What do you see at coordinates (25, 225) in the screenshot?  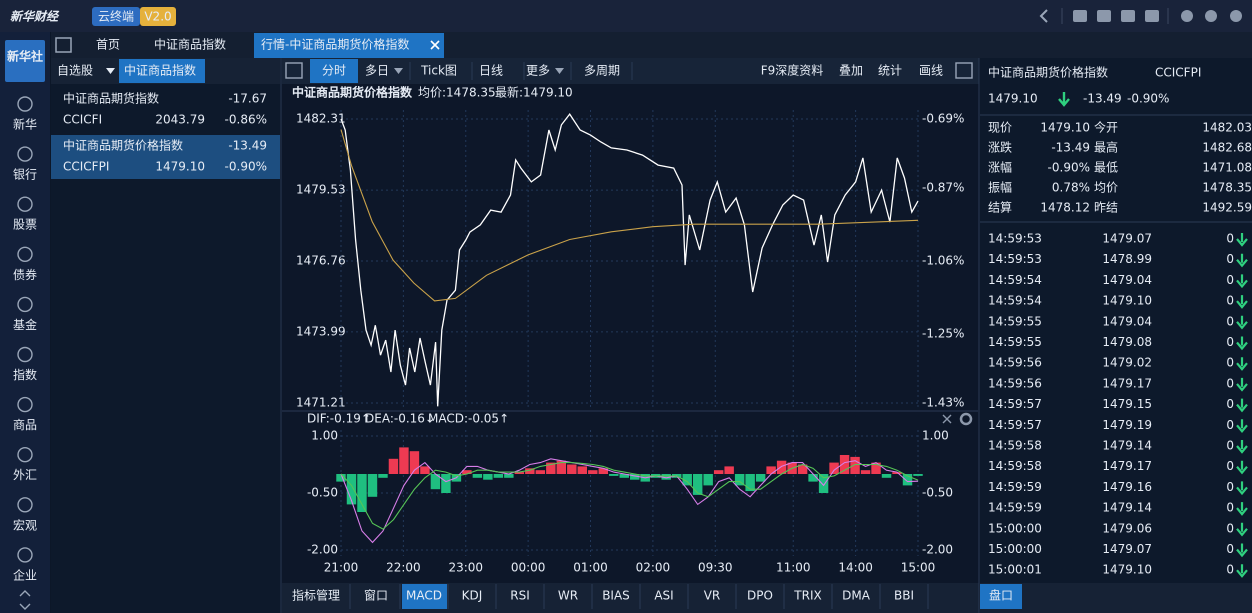 I see `sidebar-item: 股票` at bounding box center [25, 225].